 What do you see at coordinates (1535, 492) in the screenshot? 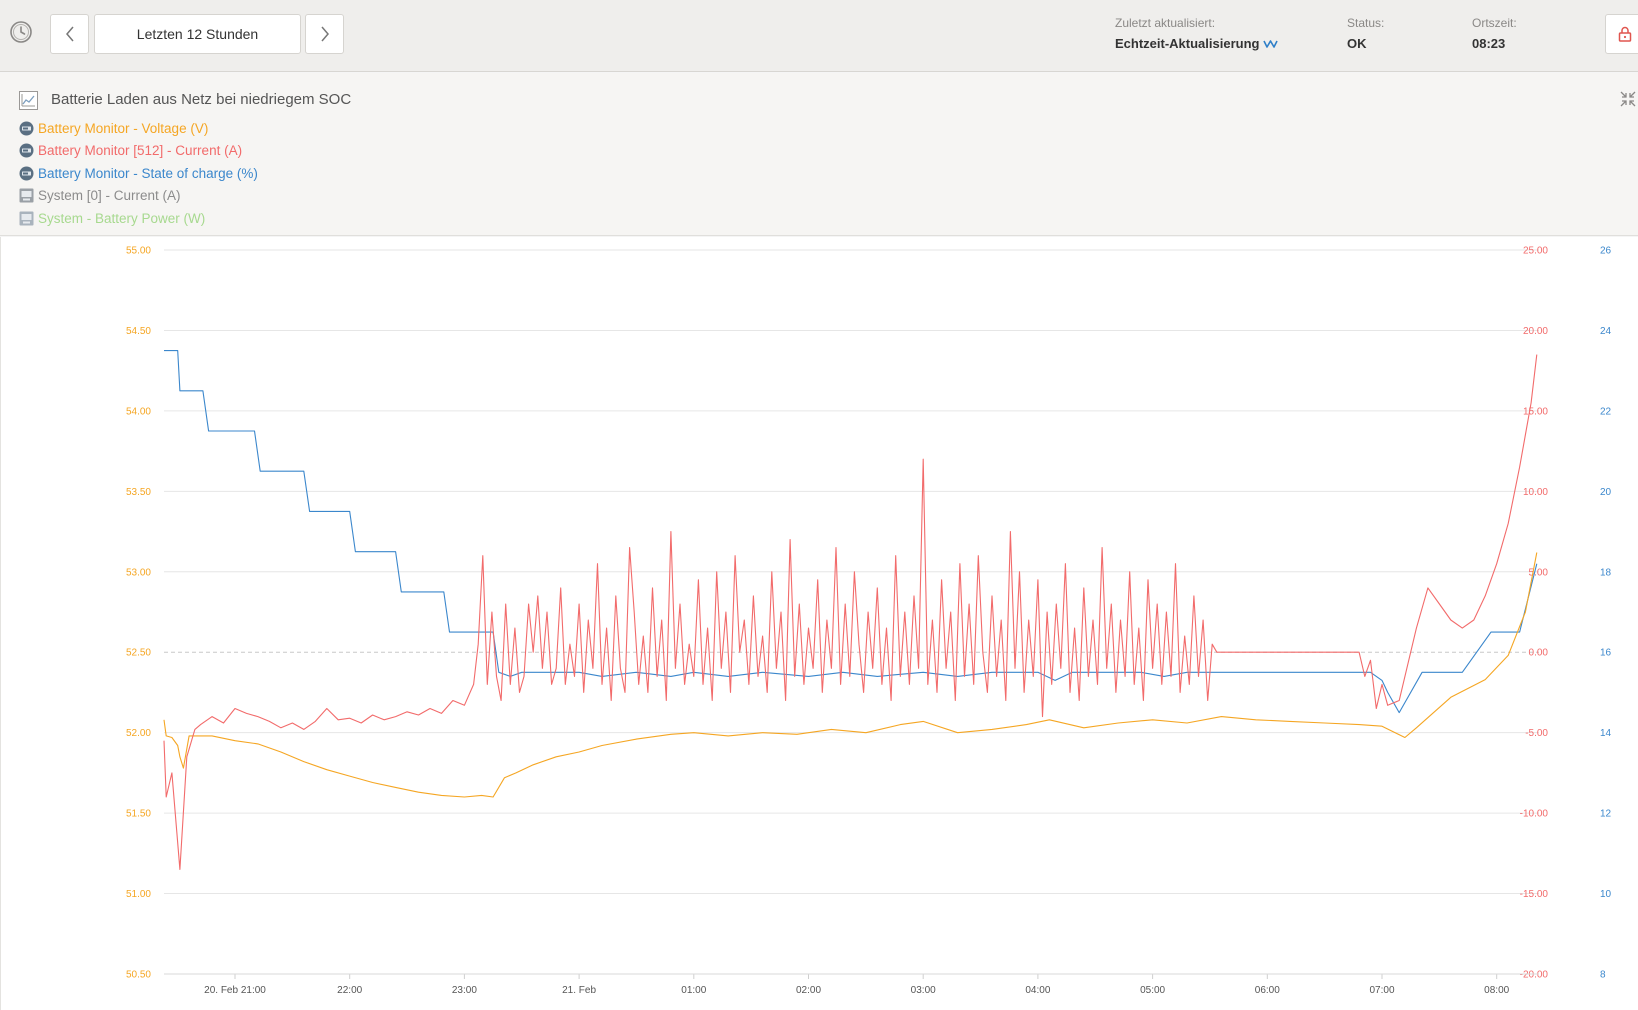
I see `current-axis-tick: 10.00` at bounding box center [1535, 492].